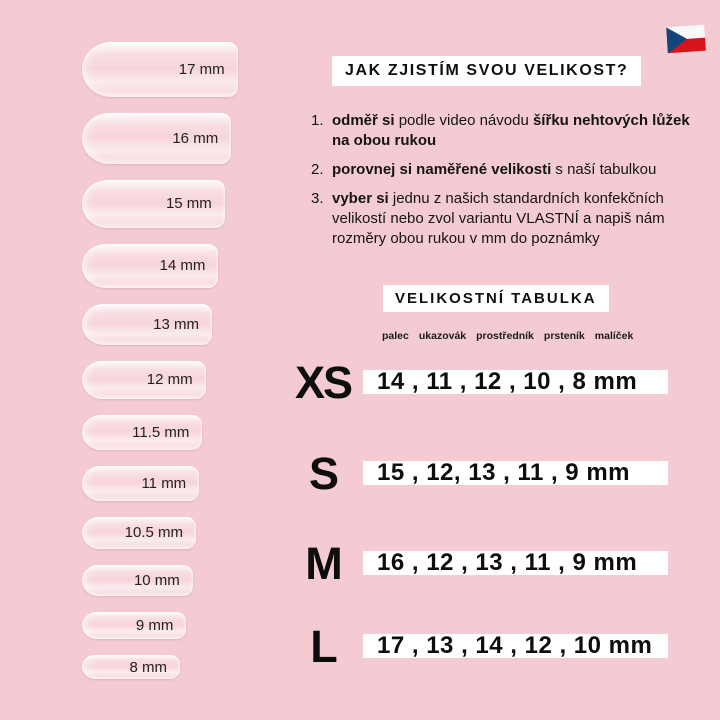 The height and width of the screenshot is (720, 720). I want to click on nail-tip: 8 mm, so click(131, 667).